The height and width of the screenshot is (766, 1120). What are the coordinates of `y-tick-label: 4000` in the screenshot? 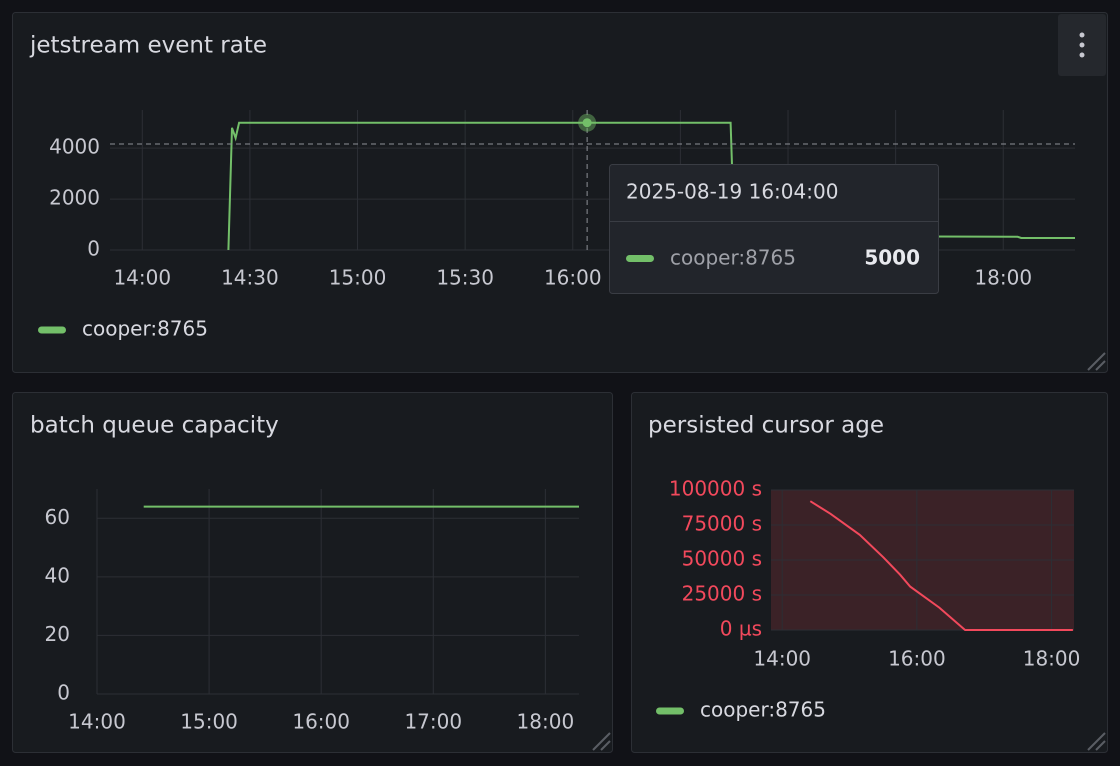 It's located at (74, 147).